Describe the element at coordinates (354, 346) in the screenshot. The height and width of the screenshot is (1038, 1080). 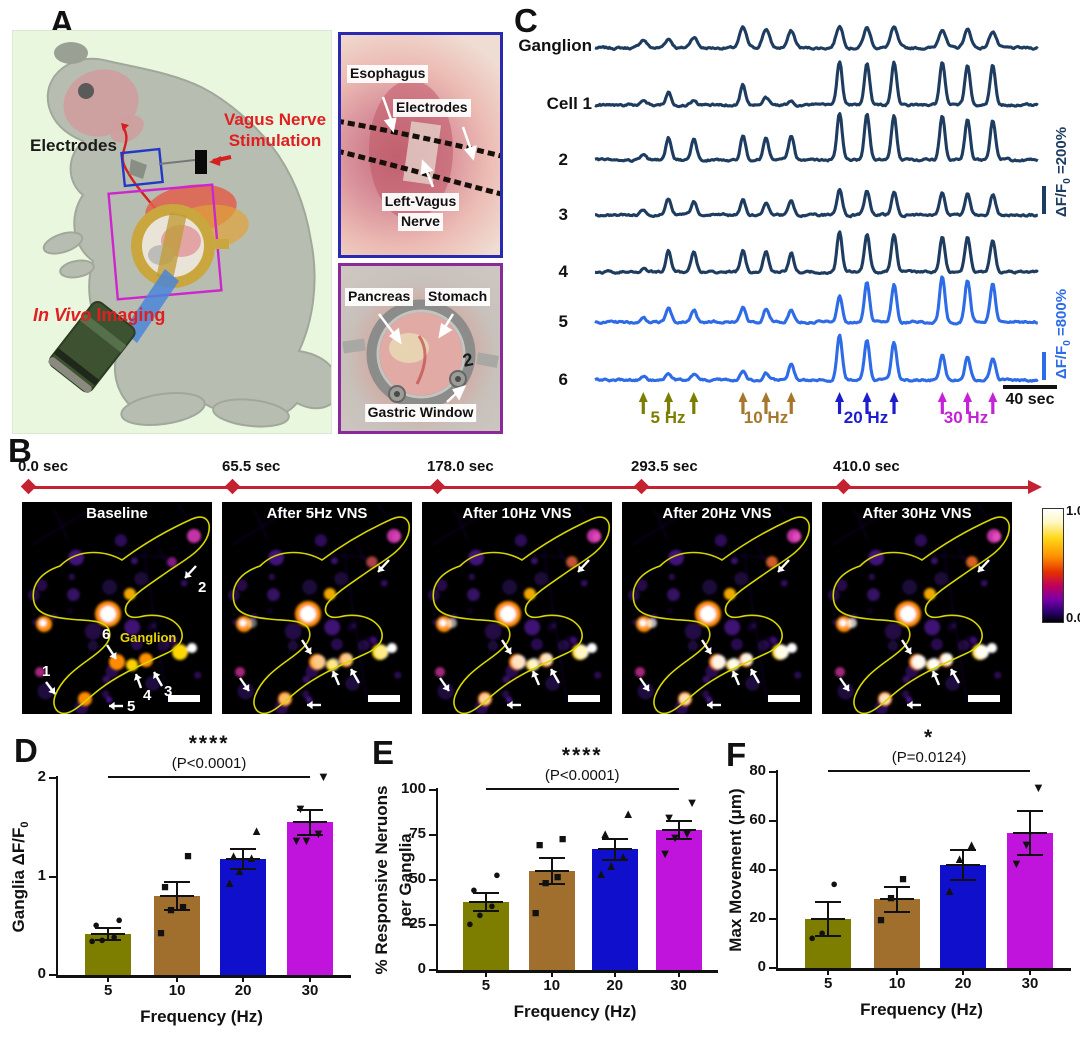
I see `ring-tab-left` at that location.